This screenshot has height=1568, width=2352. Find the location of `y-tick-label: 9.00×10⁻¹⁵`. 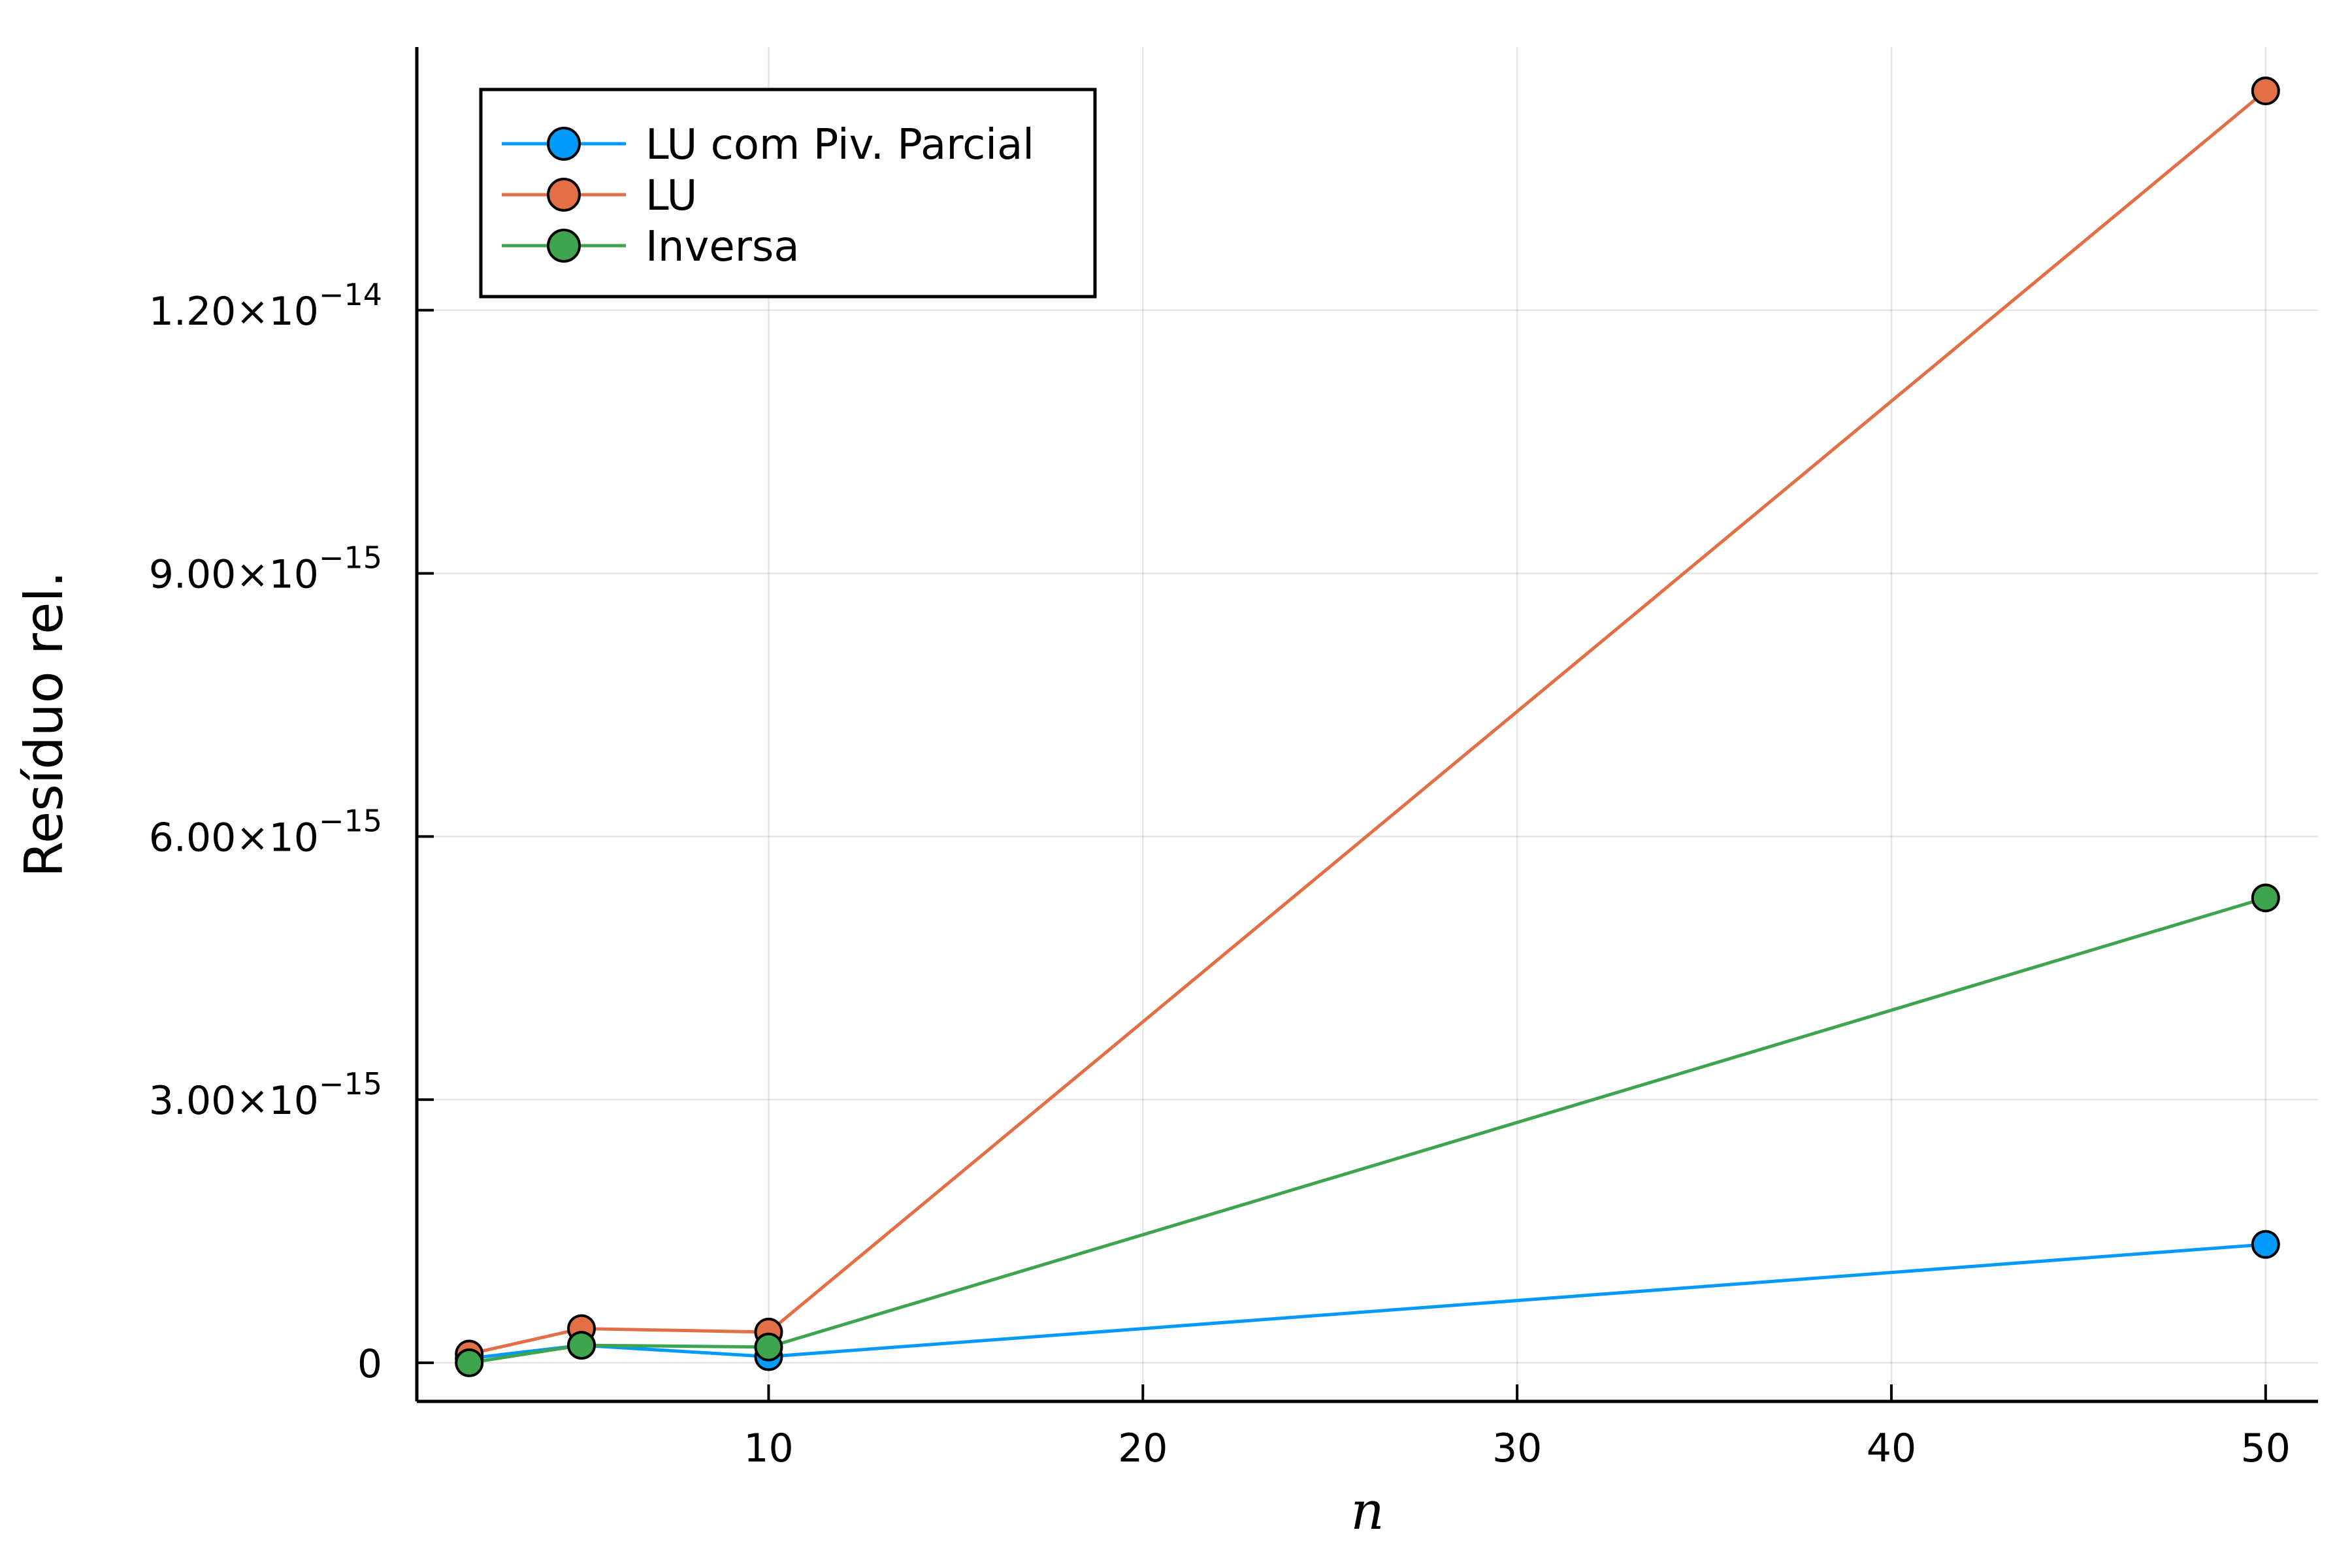

y-tick-label: 9.00×10⁻¹⁵ is located at coordinates (265, 569).